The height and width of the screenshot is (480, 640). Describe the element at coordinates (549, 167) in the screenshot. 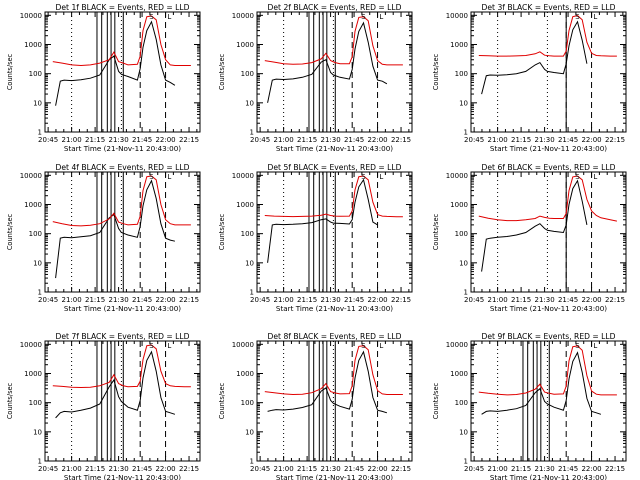

I see `panel-title: Det 6f BLACK = Events, RED = LLD` at that location.